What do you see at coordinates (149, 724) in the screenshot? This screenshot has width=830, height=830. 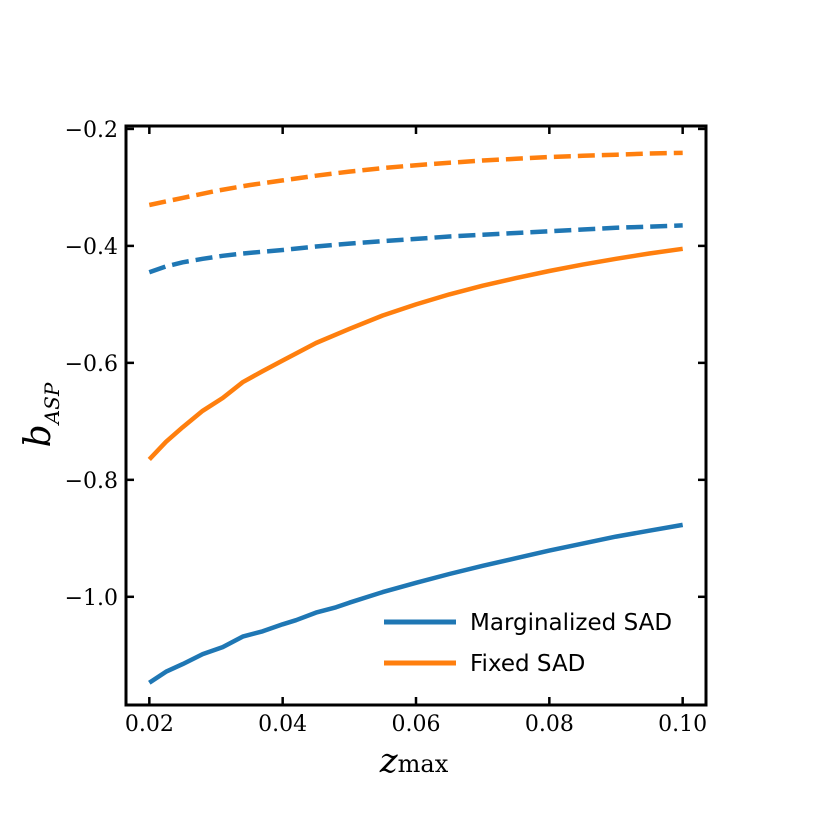 I see `x-tick-label-0: 0.02` at bounding box center [149, 724].